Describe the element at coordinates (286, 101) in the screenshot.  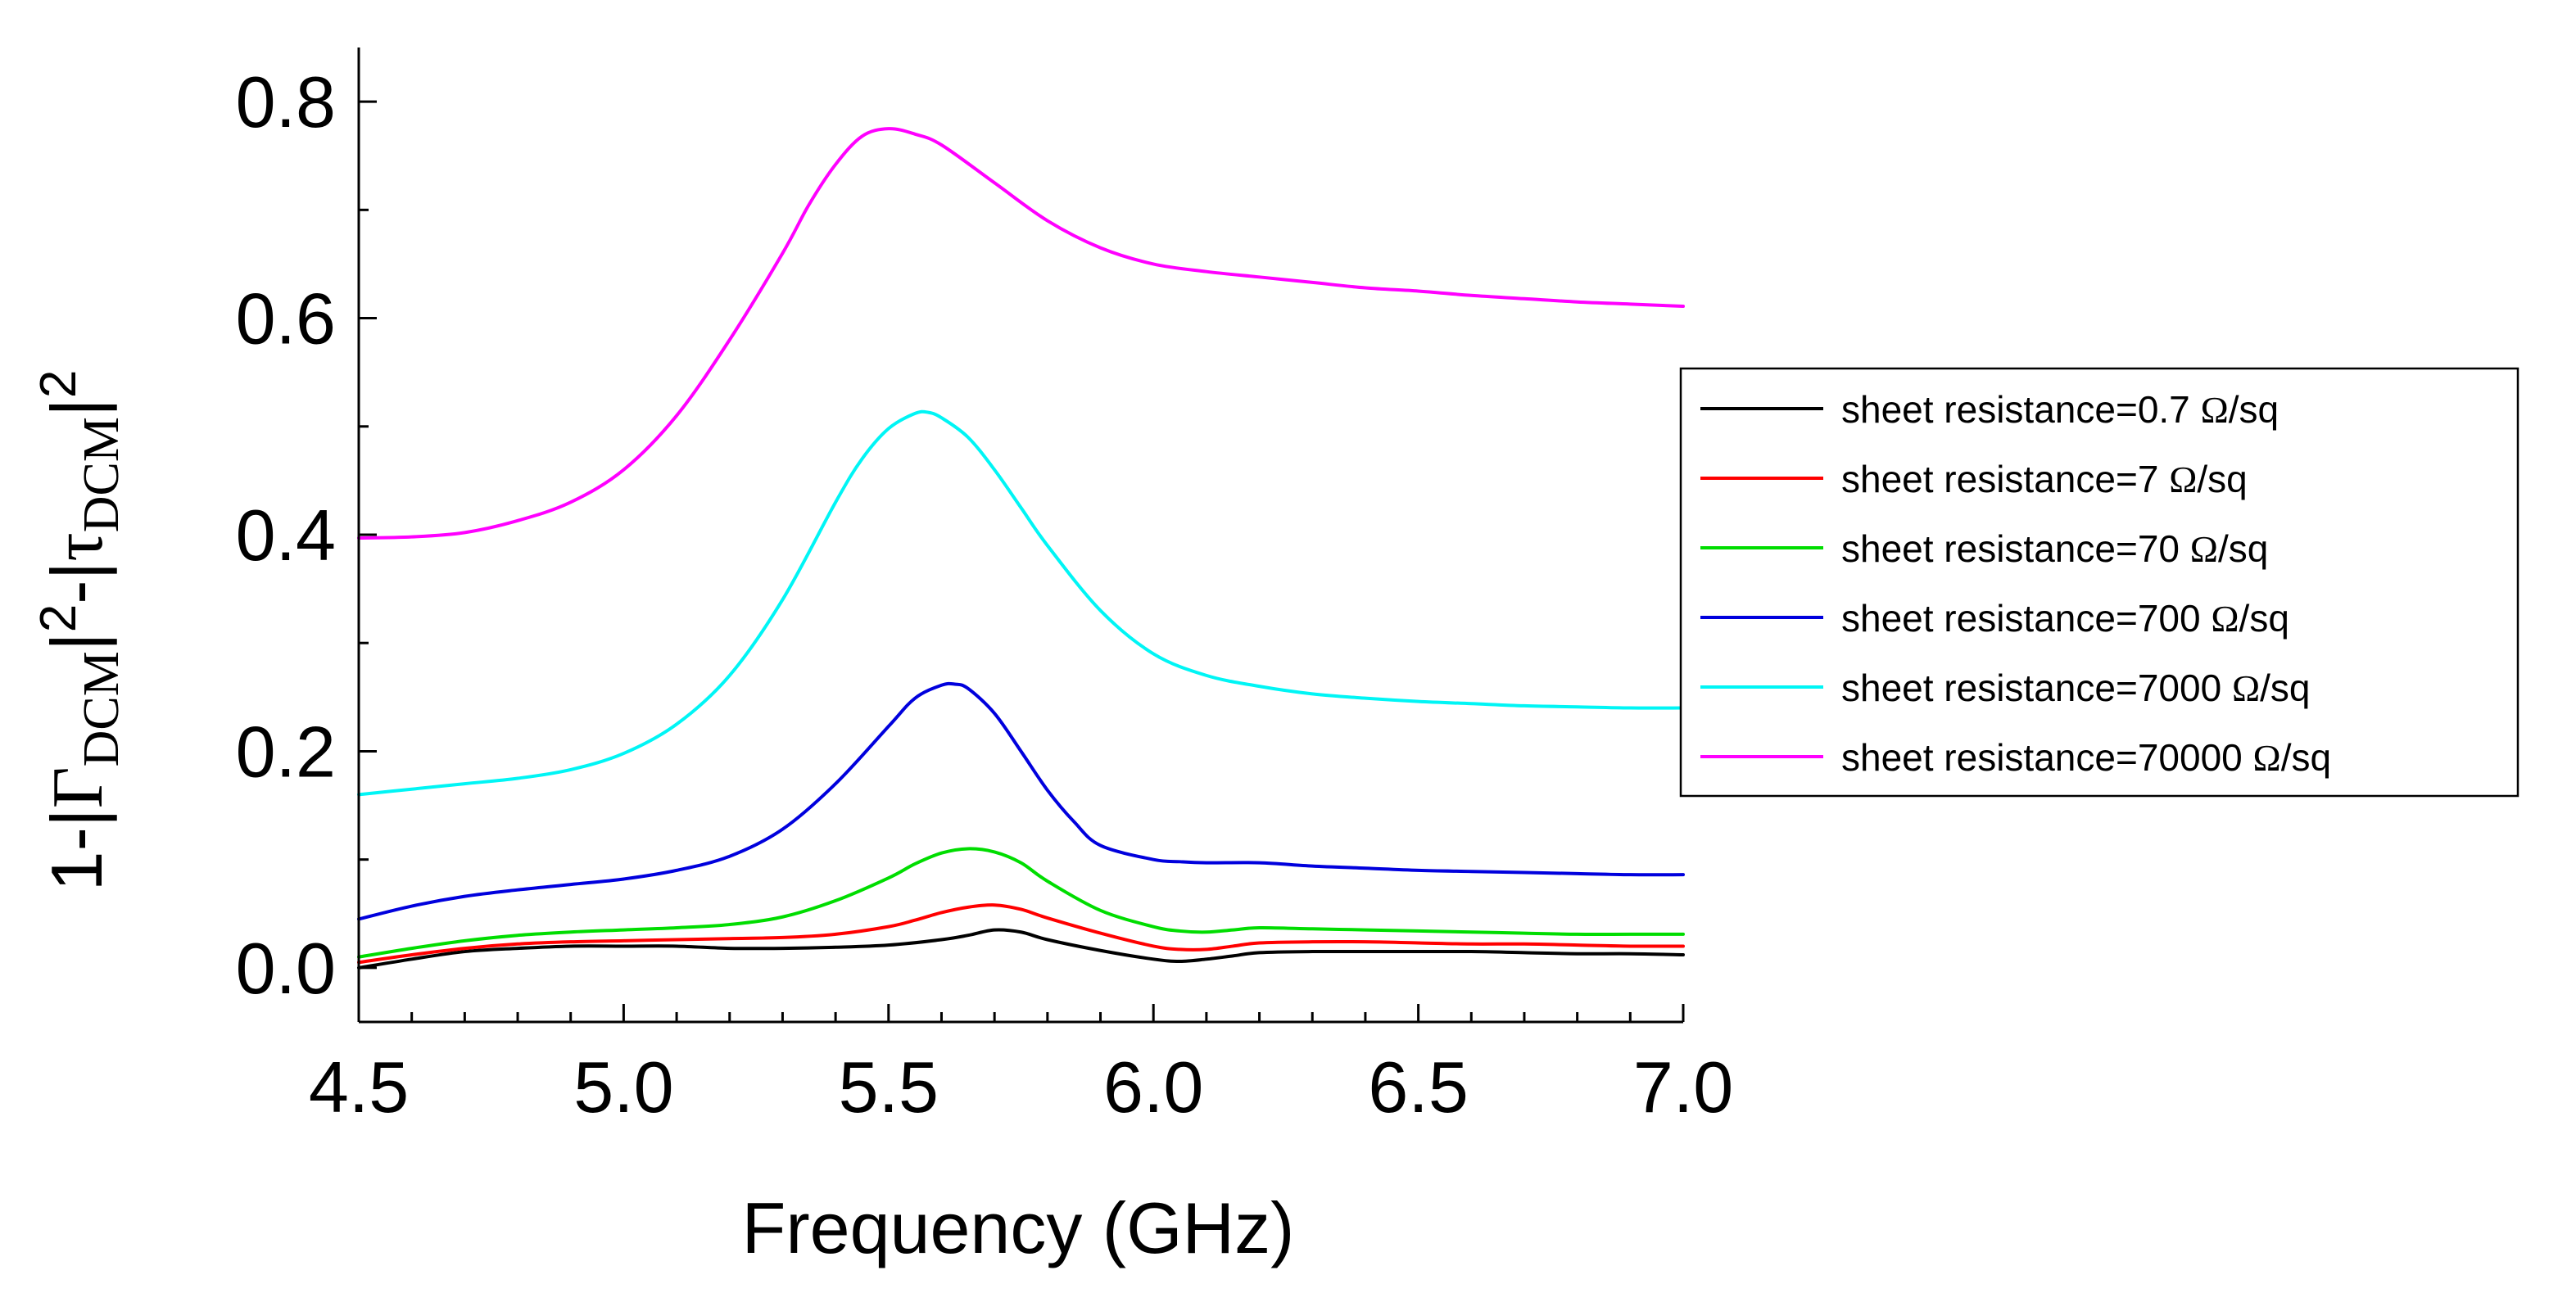
I see `y-tick-label: 0.8` at that location.